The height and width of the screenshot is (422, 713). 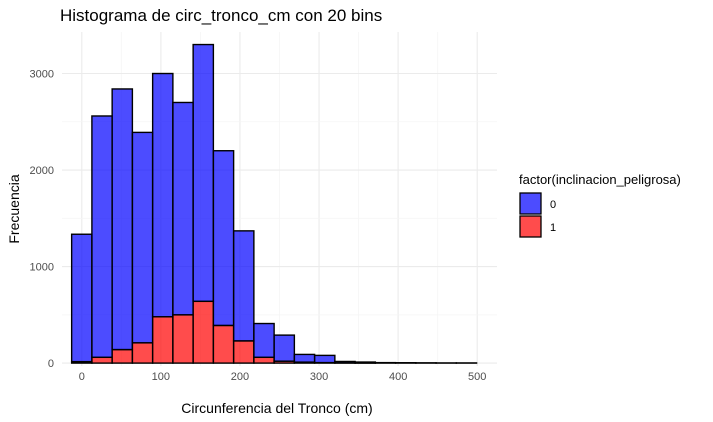 What do you see at coordinates (553, 205) in the screenshot?
I see `legend-label-0: 0` at bounding box center [553, 205].